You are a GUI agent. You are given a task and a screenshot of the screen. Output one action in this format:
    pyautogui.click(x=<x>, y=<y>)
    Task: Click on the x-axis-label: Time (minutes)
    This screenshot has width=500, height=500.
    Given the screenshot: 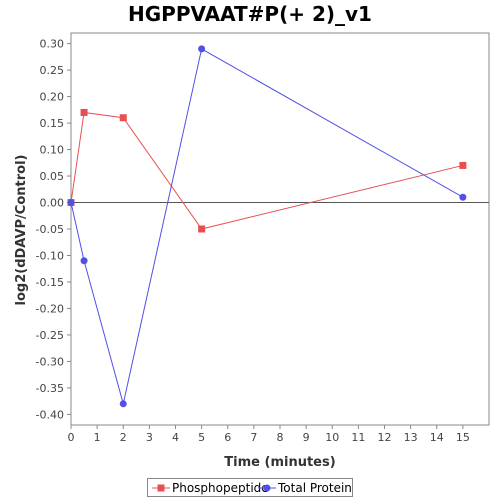 What is the action you would take?
    pyautogui.click(x=279, y=462)
    